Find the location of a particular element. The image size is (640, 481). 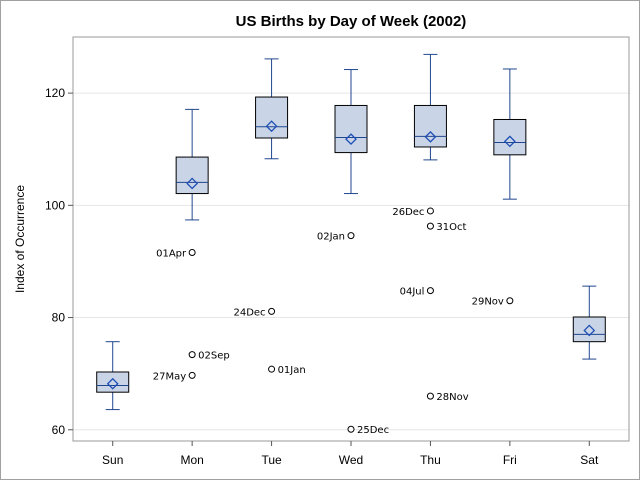

box-thu is located at coordinates (430, 107).